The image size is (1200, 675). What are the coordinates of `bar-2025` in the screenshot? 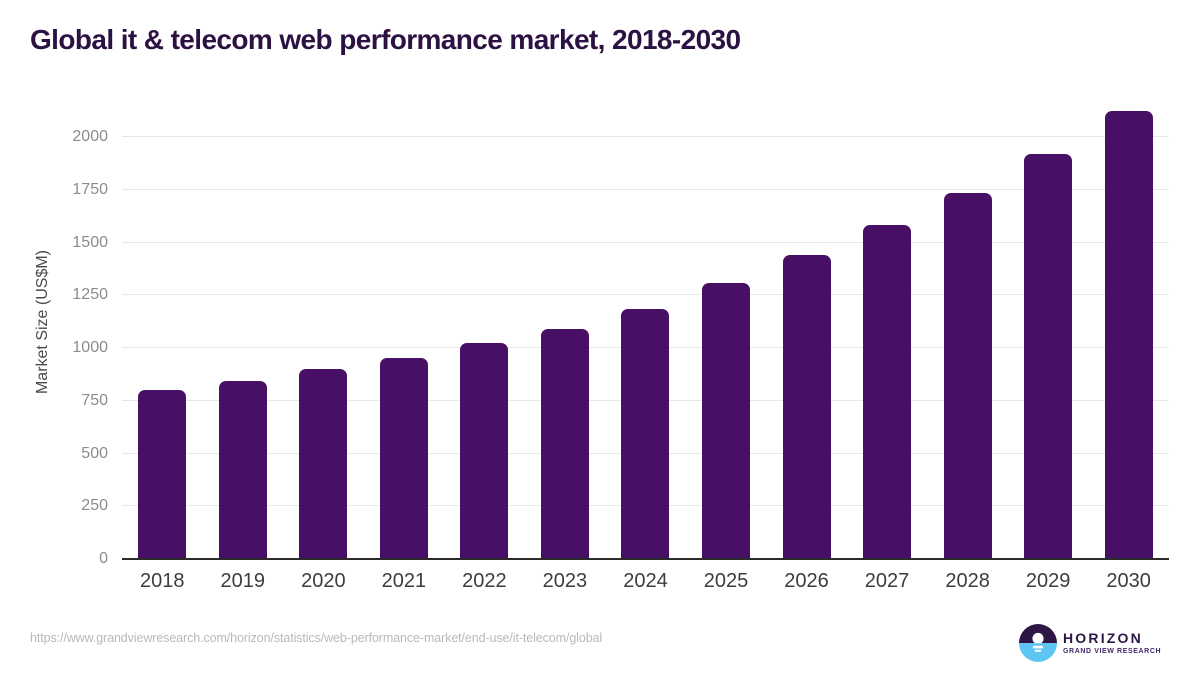 It's located at (725, 420).